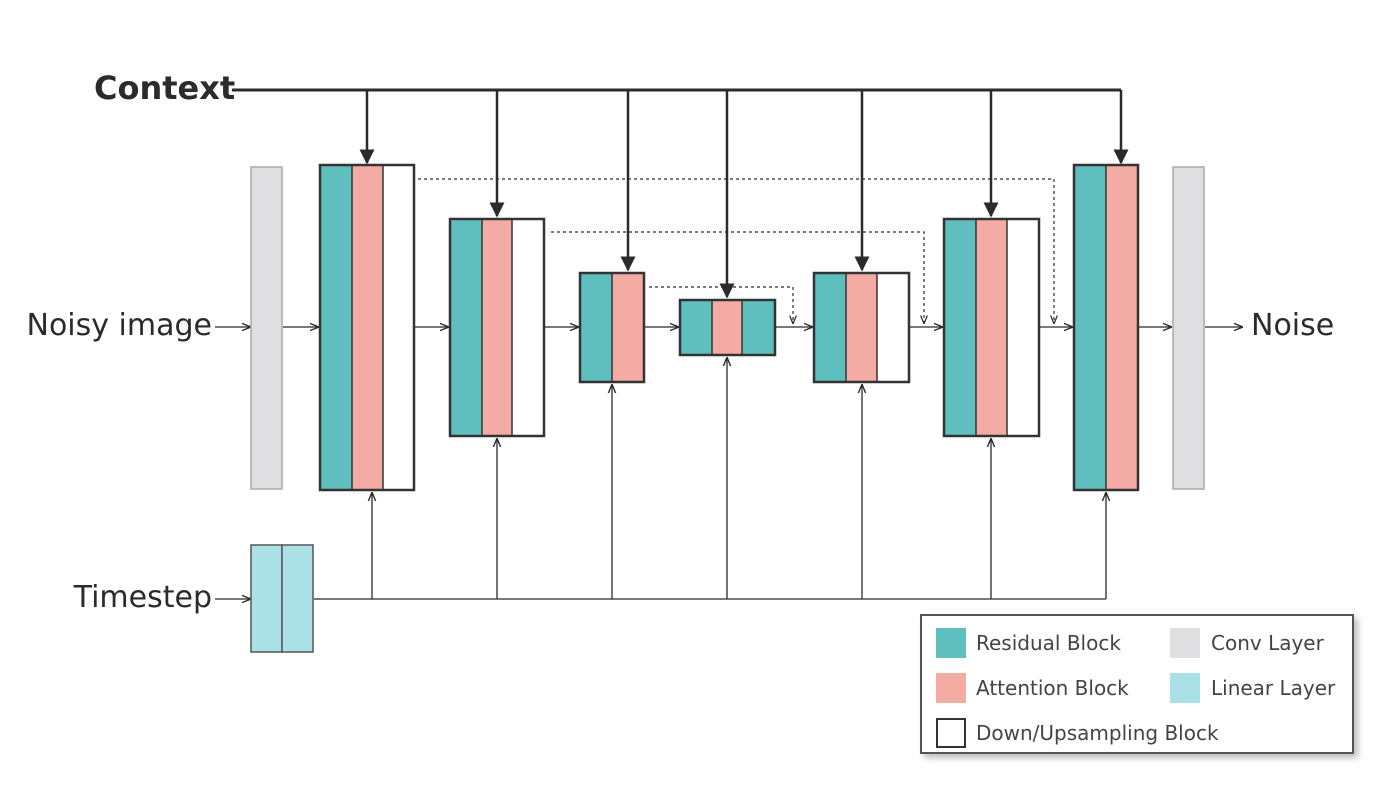  Describe the element at coordinates (1185, 643) in the screenshot. I see `conv-swatch` at that location.